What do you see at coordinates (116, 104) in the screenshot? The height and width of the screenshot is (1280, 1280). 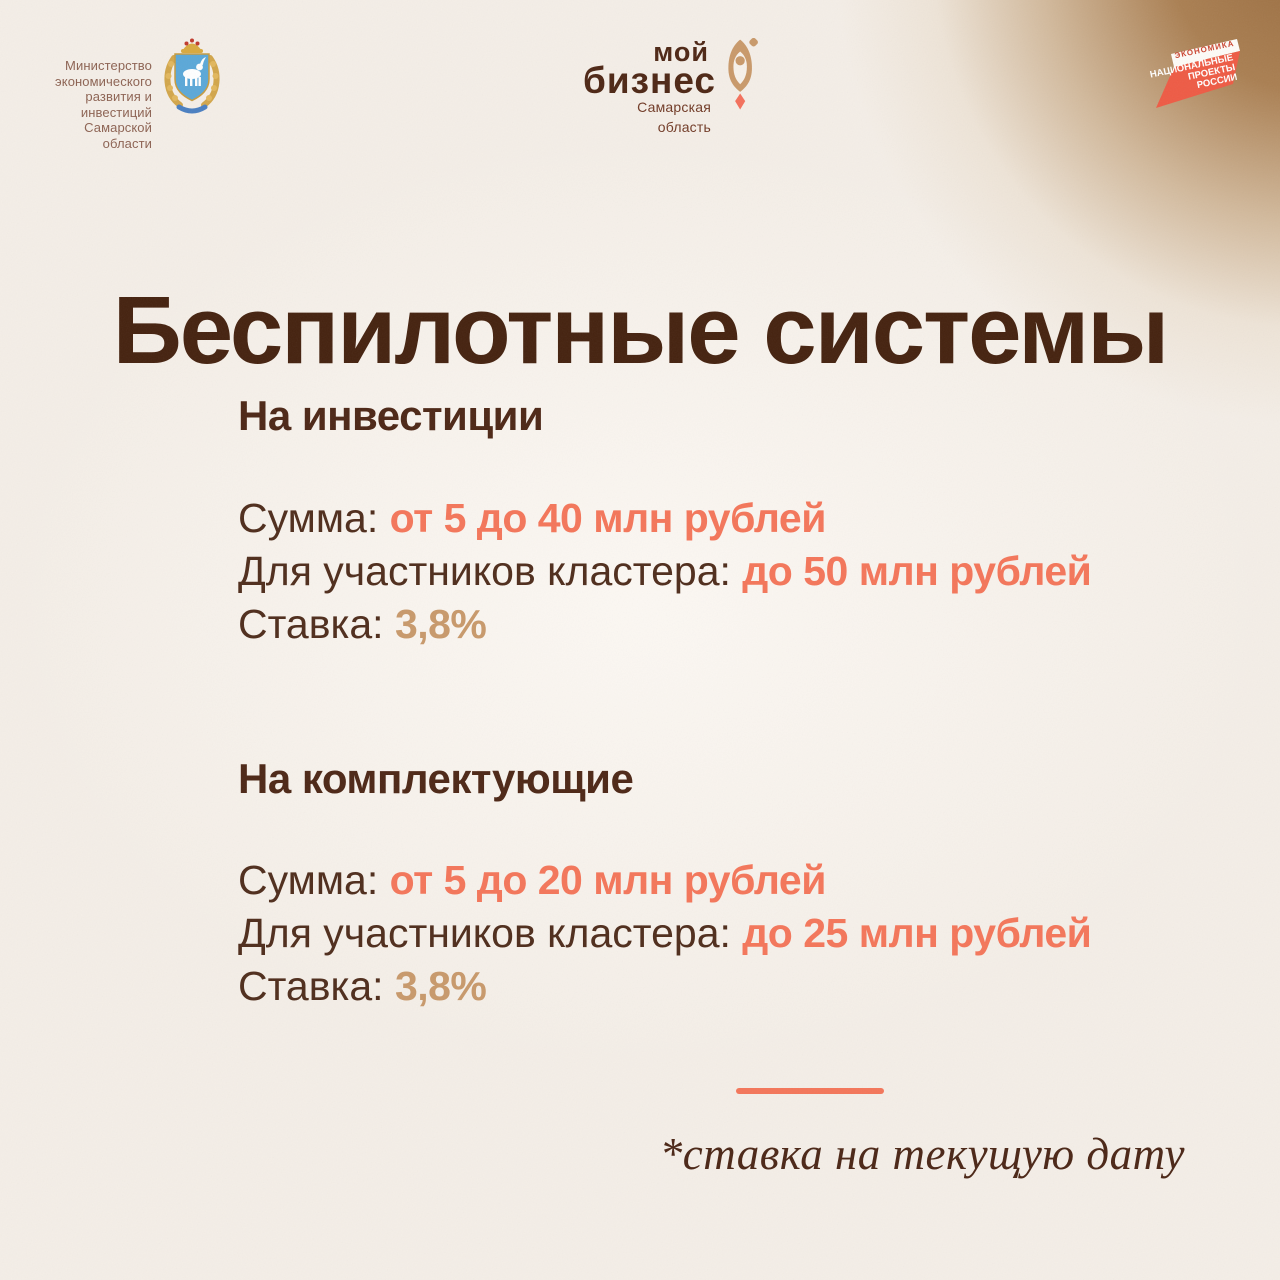 I see `ministry-line: развития и инвестиций` at bounding box center [116, 104].